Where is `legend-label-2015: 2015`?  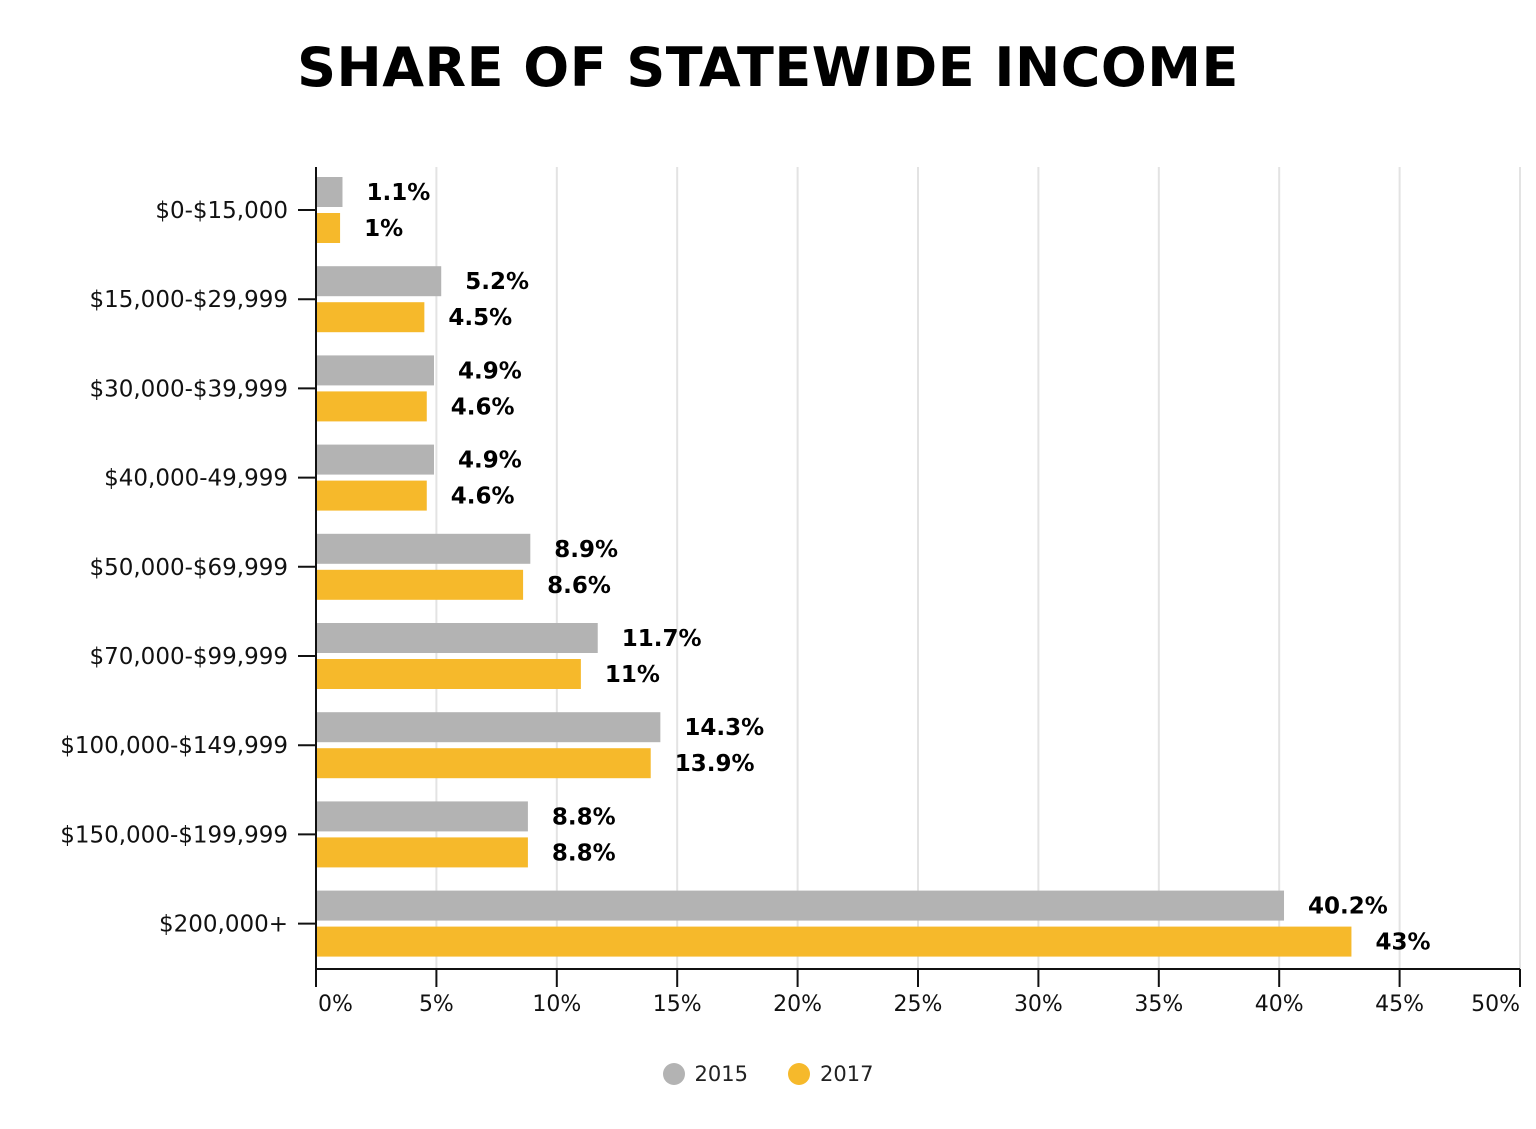 legend-label-2015: 2015 is located at coordinates (721, 1074).